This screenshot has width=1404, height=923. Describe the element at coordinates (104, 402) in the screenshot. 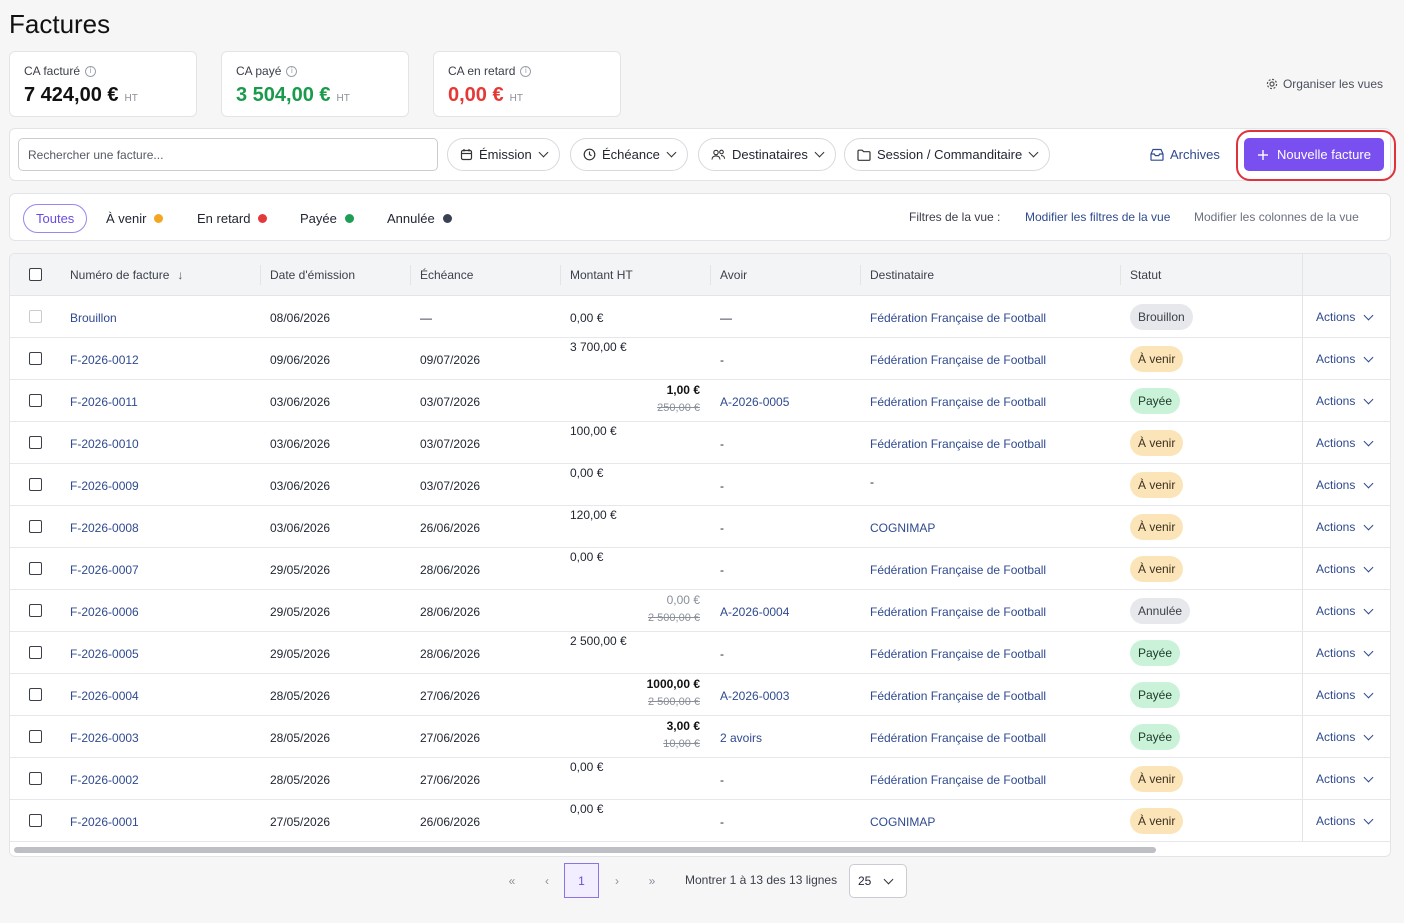

I see `invoice-number-link: F-2026-0011` at that location.